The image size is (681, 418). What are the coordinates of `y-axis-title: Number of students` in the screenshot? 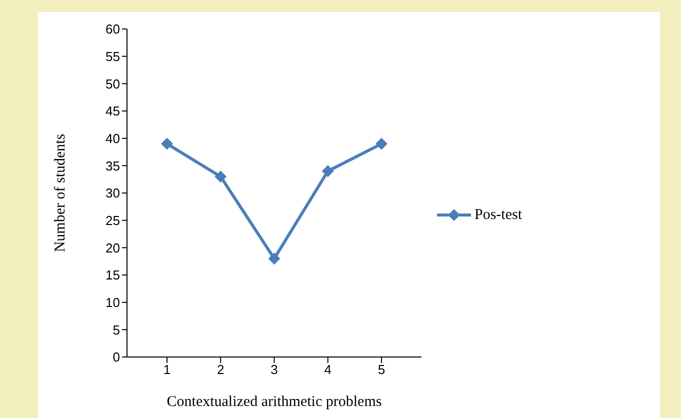 It's located at (60, 193).